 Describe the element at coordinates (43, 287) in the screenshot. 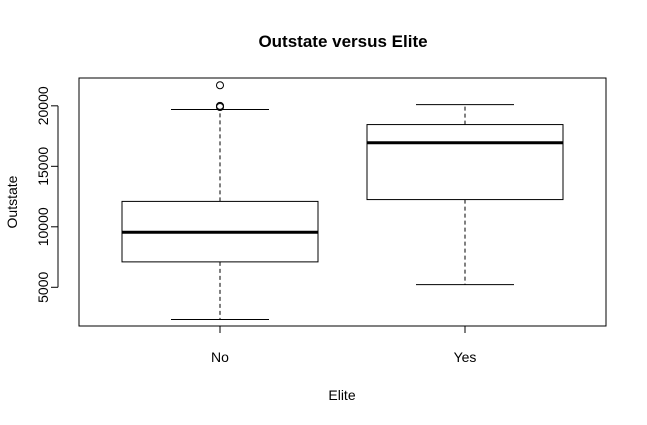

I see `y-tick-label: 5000` at that location.